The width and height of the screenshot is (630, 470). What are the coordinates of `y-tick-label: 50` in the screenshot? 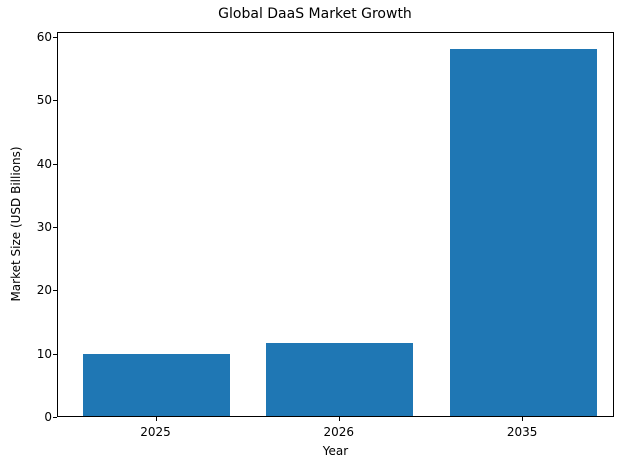 It's located at (44, 100).